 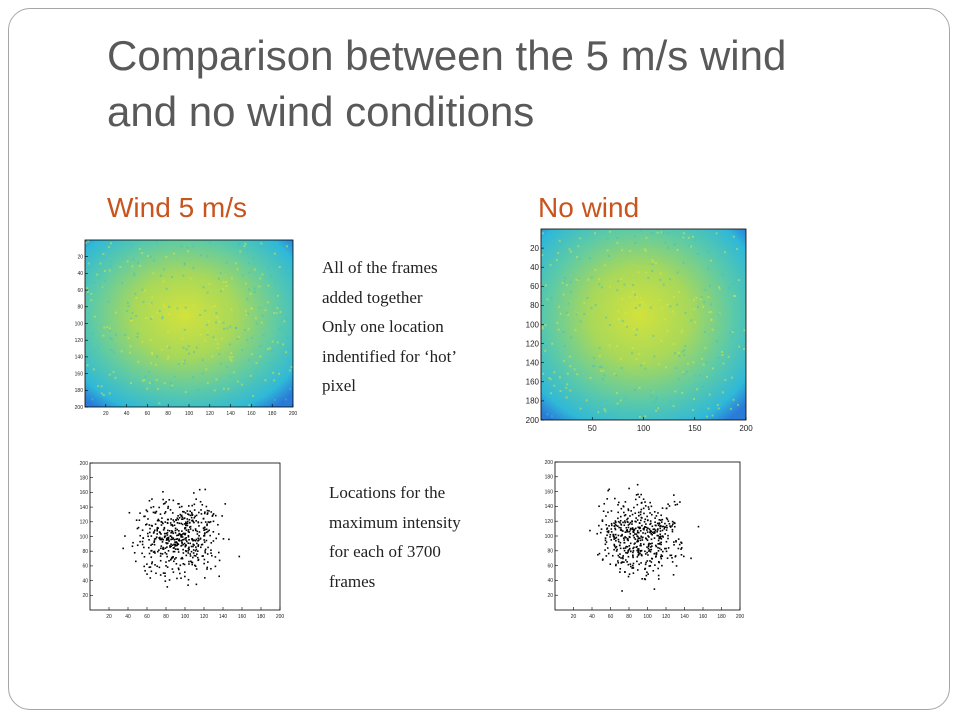 What do you see at coordinates (383, 326) in the screenshot?
I see `caption-line: Only one location` at bounding box center [383, 326].